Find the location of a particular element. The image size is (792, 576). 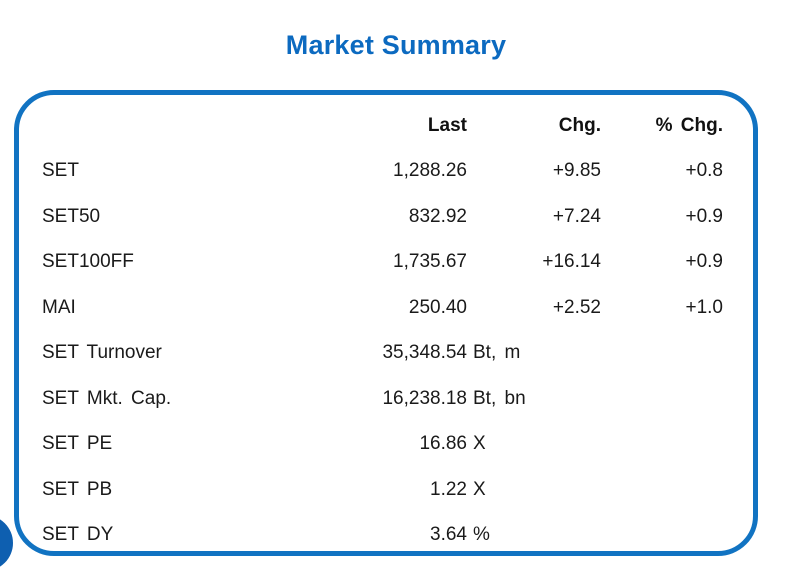

cell-chg-value: +16.14 is located at coordinates (571, 262).